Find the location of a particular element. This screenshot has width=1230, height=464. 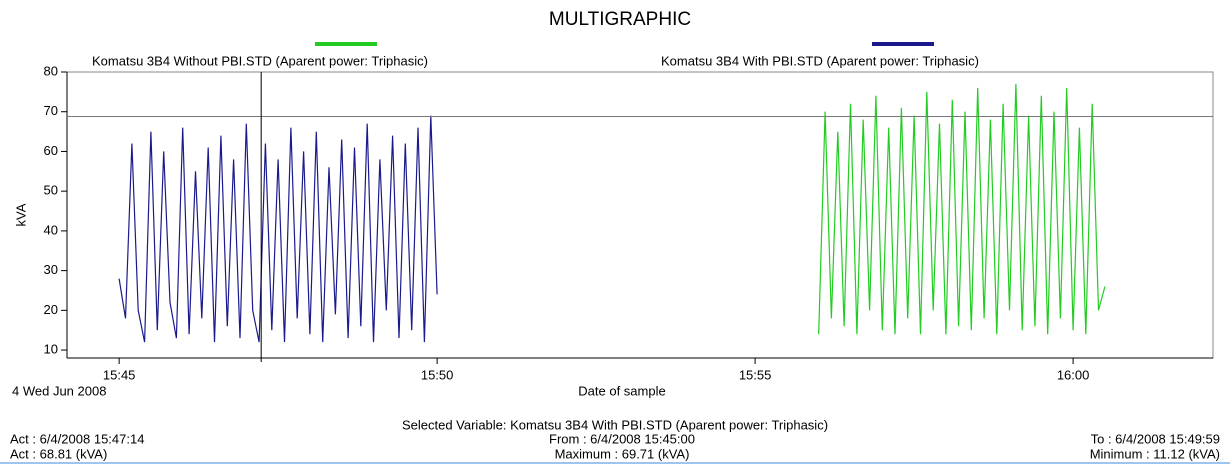

y-tick-label: 30 is located at coordinates (51, 269).